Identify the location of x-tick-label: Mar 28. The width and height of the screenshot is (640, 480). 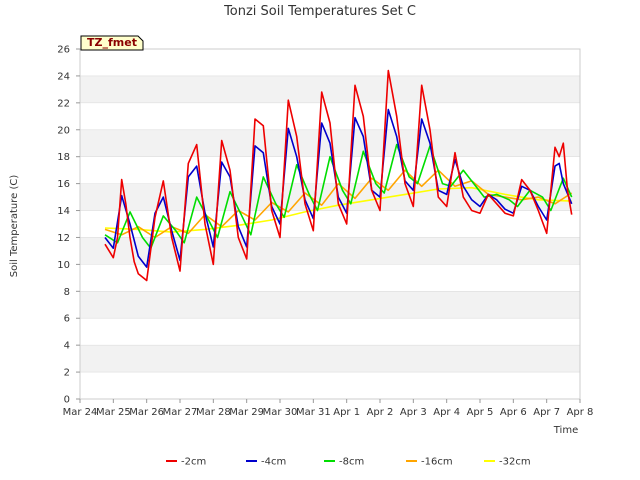
(213, 412).